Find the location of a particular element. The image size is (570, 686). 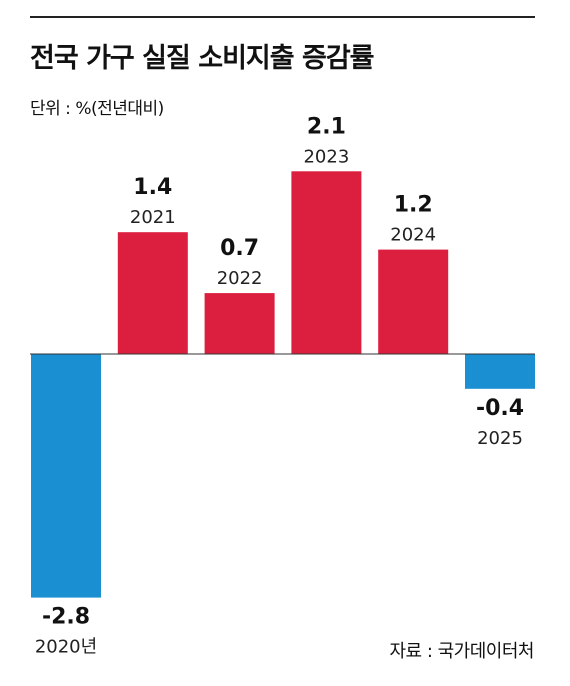

bar-2022 is located at coordinates (239, 323).